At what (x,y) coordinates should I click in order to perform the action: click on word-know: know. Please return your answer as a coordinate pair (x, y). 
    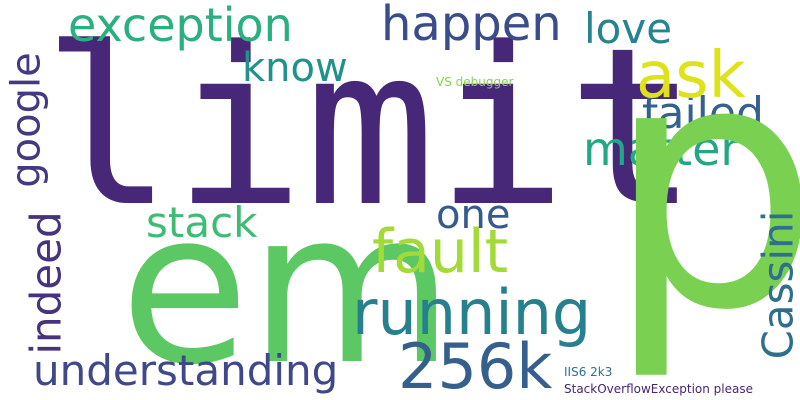
    Looking at the image, I should click on (295, 68).